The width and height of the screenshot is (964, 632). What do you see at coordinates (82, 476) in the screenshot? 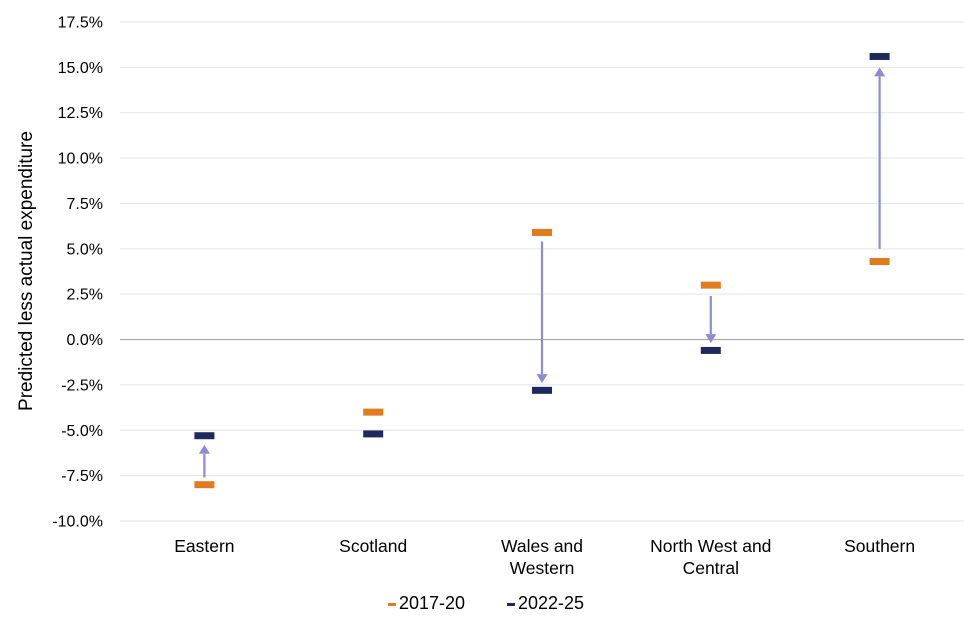
I see `y-tick-label: -7.5%` at bounding box center [82, 476].